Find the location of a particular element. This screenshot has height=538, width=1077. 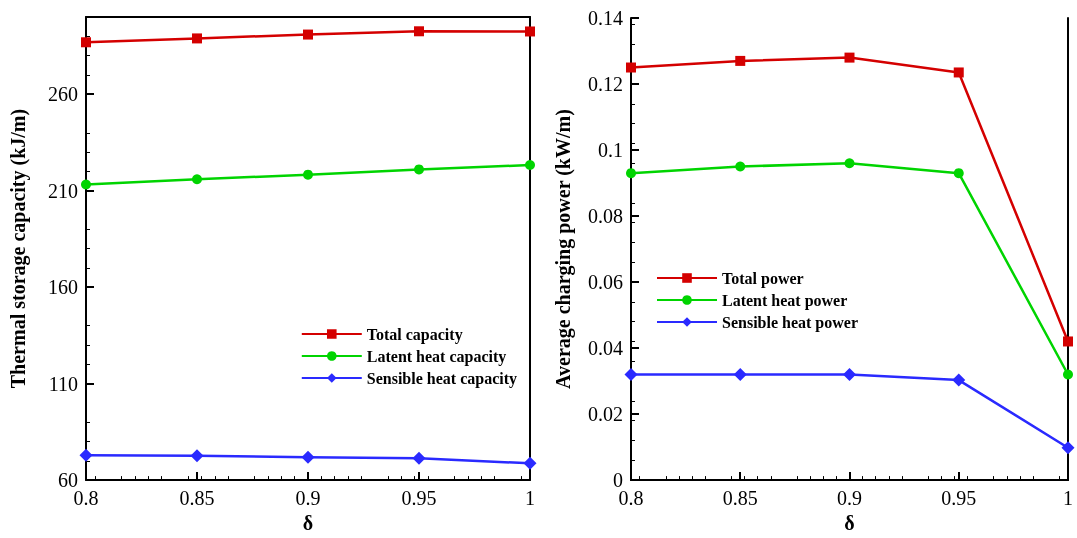

y-tick-label: 260 is located at coordinates (63, 94).